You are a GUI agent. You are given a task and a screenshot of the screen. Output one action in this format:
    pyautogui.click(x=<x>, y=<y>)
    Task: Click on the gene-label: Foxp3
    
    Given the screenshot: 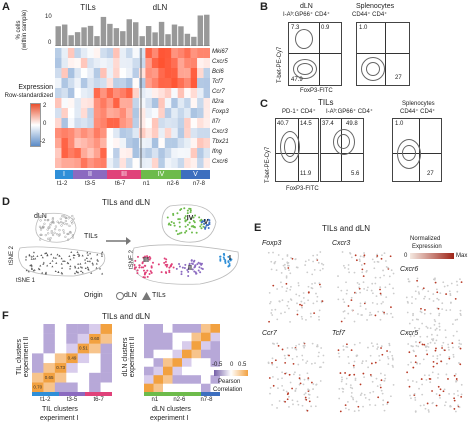 What is the action you would take?
    pyautogui.click(x=220, y=112)
    